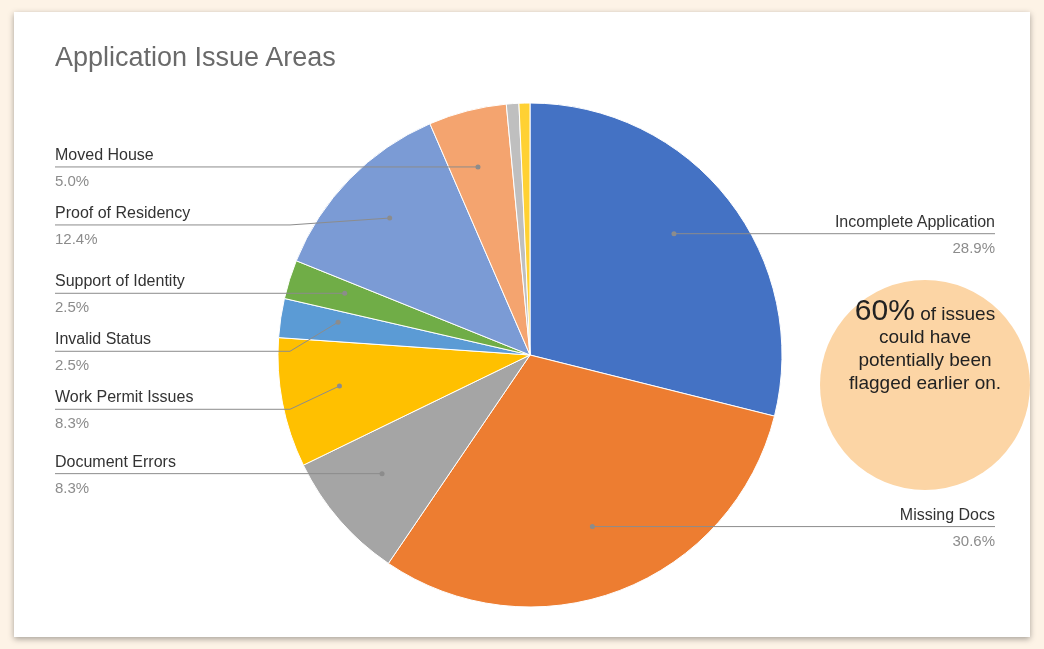  I want to click on slice-label: Missing Docs, so click(947, 514).